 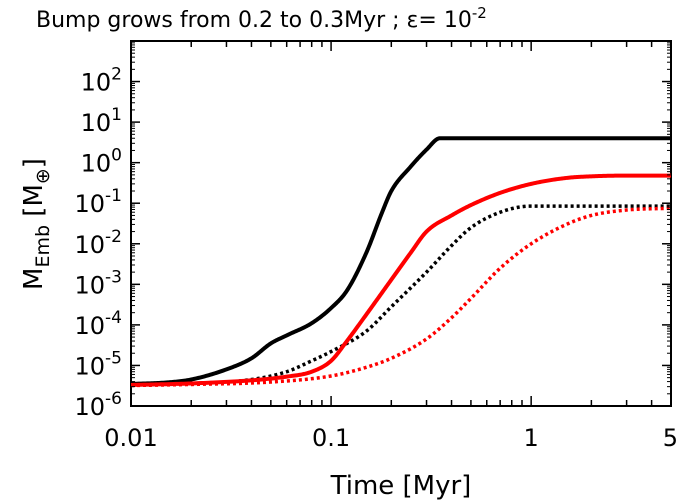 What do you see at coordinates (531, 438) in the screenshot?
I see `x-tick-label: 1` at bounding box center [531, 438].